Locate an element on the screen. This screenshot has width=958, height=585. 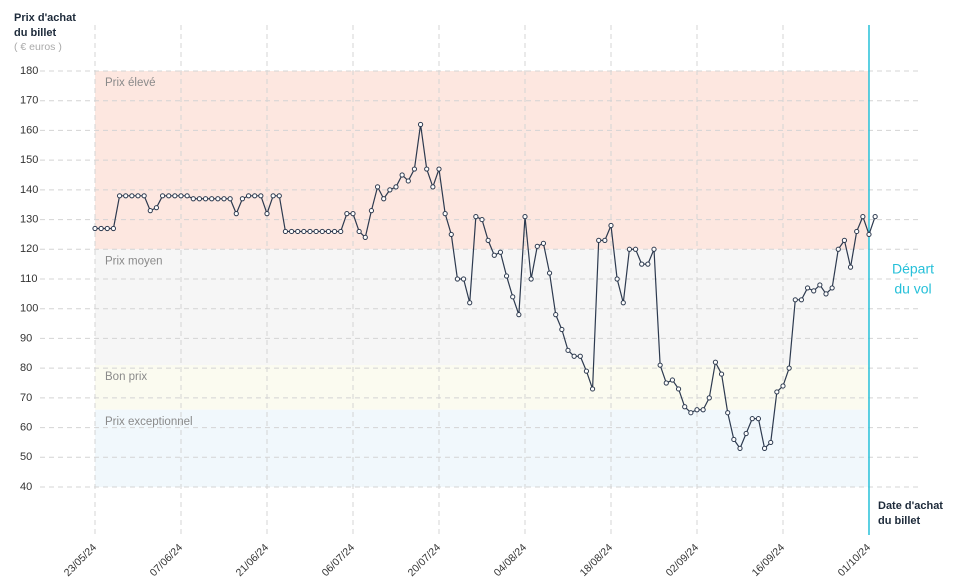
y-axis-title: du billet is located at coordinates (35, 33).